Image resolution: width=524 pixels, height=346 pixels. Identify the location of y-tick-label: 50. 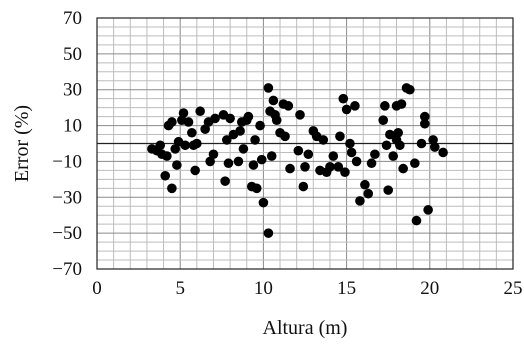
(72, 54).